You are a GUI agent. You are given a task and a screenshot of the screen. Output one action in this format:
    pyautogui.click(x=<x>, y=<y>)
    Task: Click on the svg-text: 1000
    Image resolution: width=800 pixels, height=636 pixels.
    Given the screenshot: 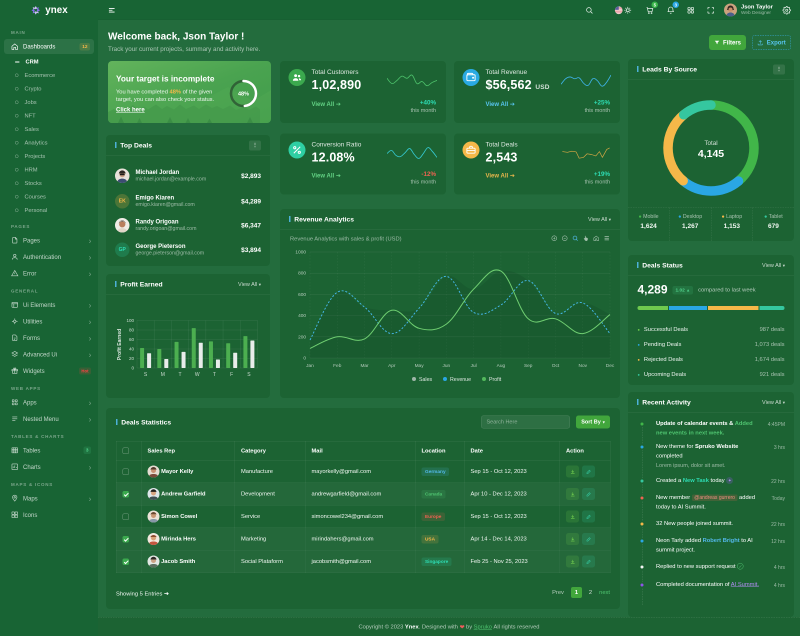 What is the action you would take?
    pyautogui.click(x=300, y=253)
    